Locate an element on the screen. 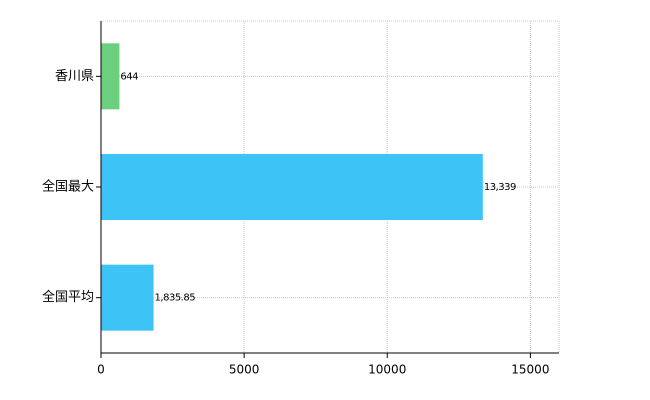  x-tick-label: 0 is located at coordinates (101, 370).